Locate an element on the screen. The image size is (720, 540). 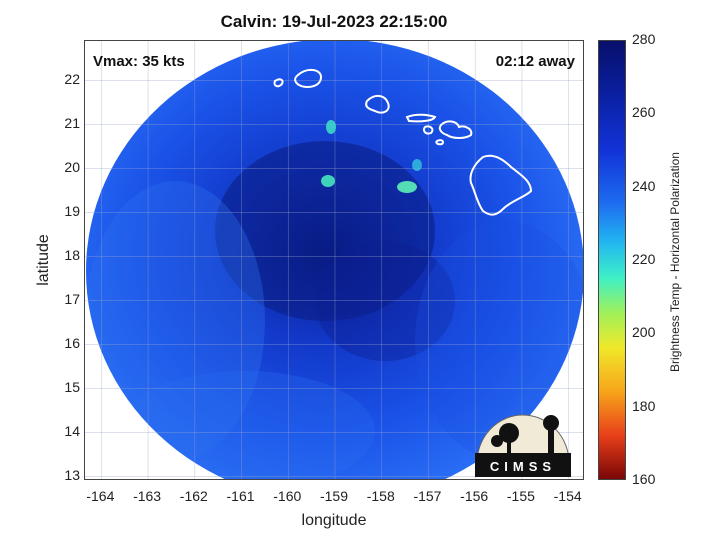
lanai-coast is located at coordinates (428, 130).